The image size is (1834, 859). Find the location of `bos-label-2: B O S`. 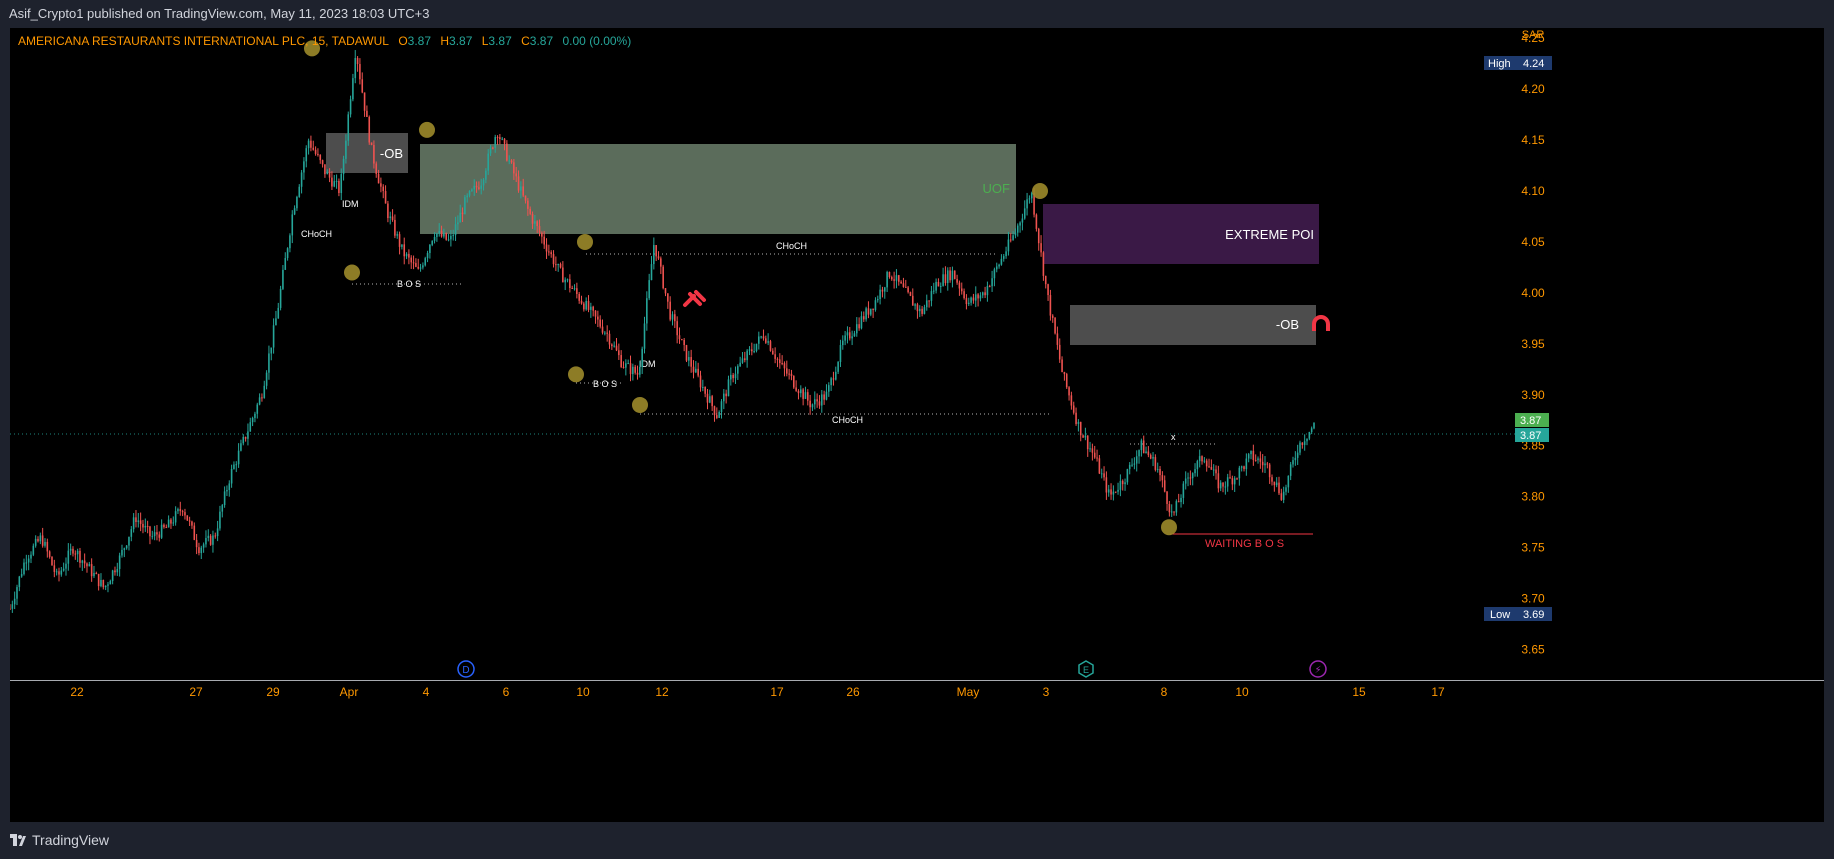

bos-label-2: B O S is located at coordinates (605, 384).